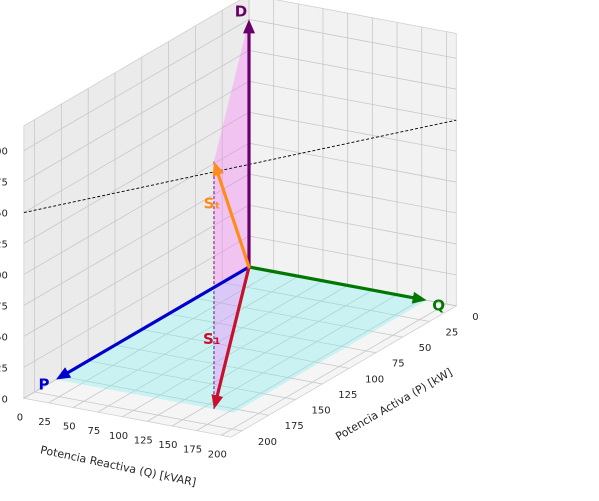 This screenshot has height=501, width=599. Describe the element at coordinates (267, 442) in the screenshot. I see `y-tick-label: 200` at that location.